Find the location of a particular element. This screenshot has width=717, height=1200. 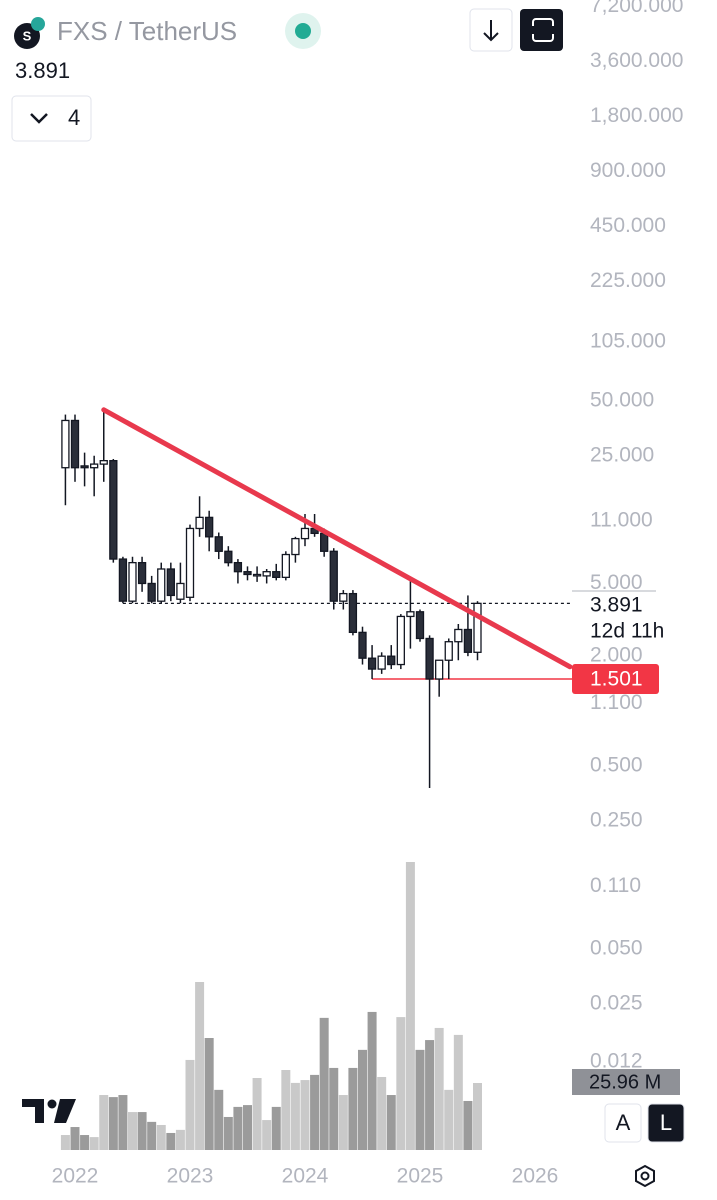

volume-label: 25.96 M is located at coordinates (625, 1082).